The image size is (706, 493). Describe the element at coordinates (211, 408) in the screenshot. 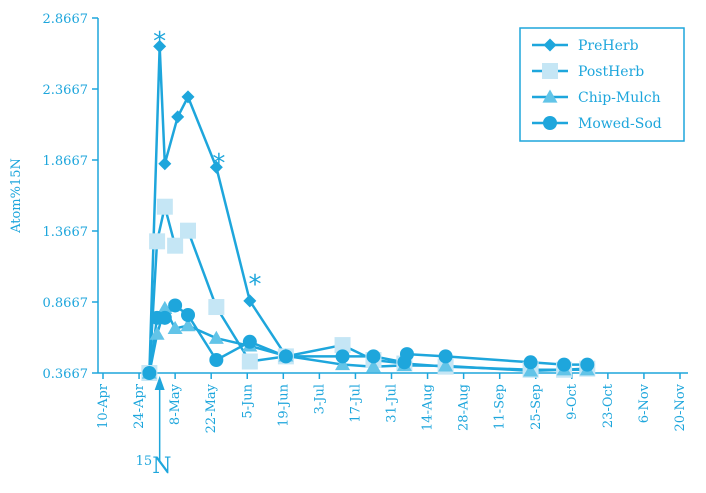

I see `x-tick-label: 22-May` at that location.